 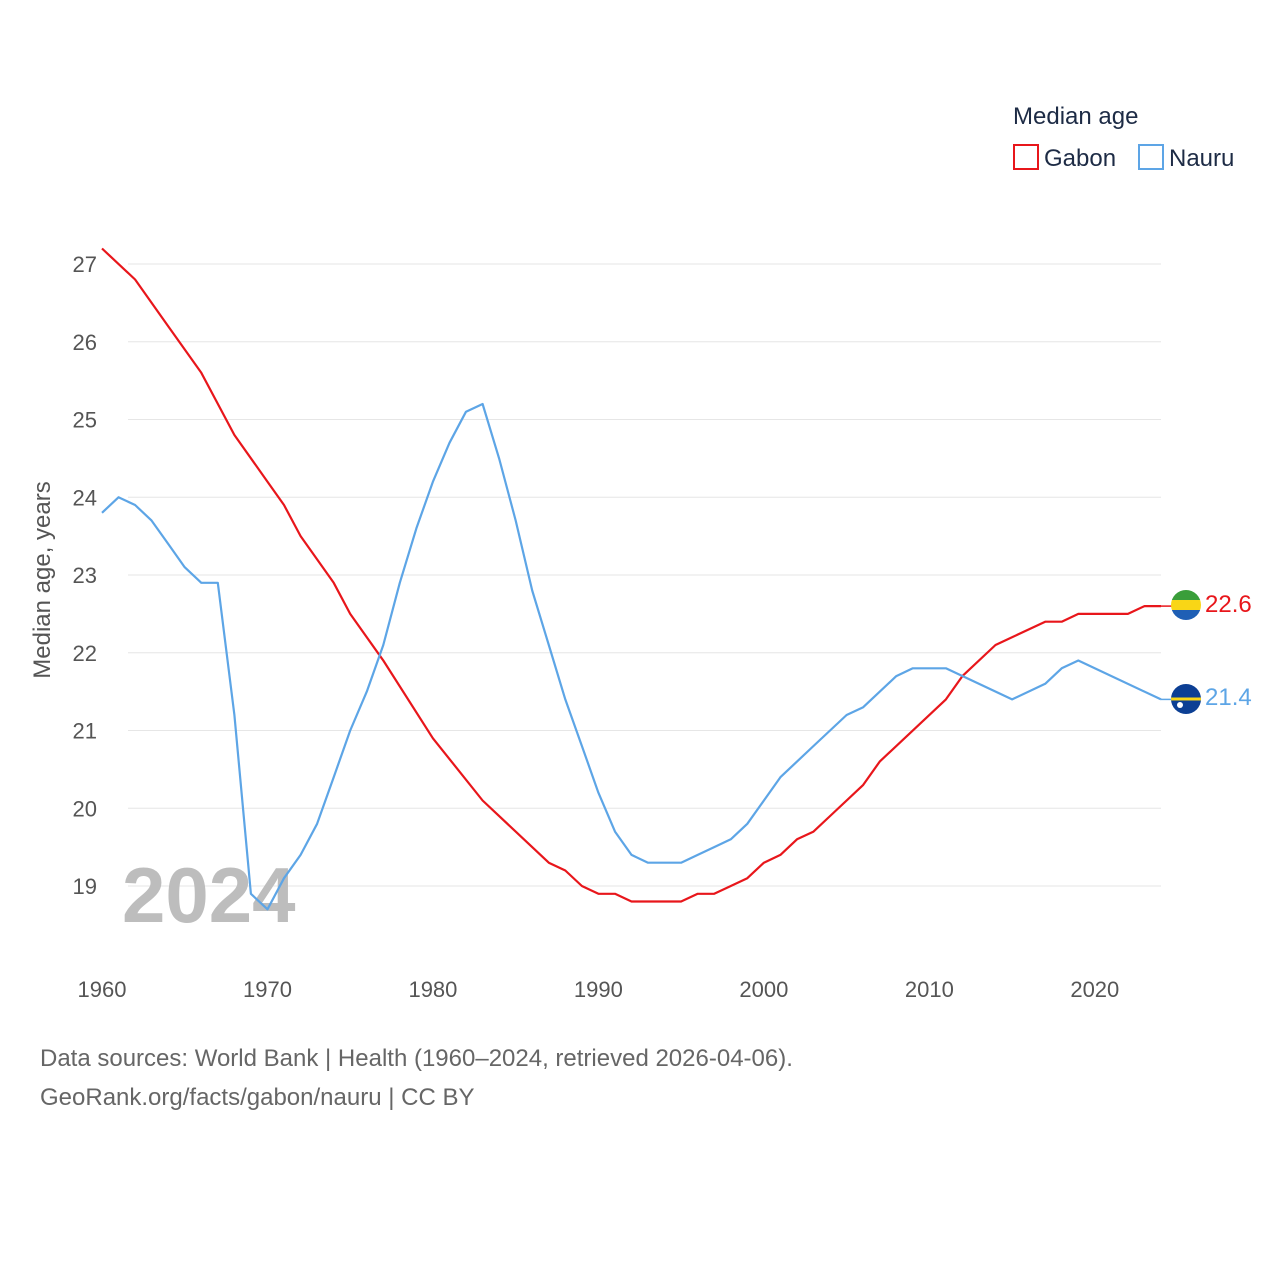 What do you see at coordinates (1186, 605) in the screenshot?
I see `gabon-flag-icon` at bounding box center [1186, 605].